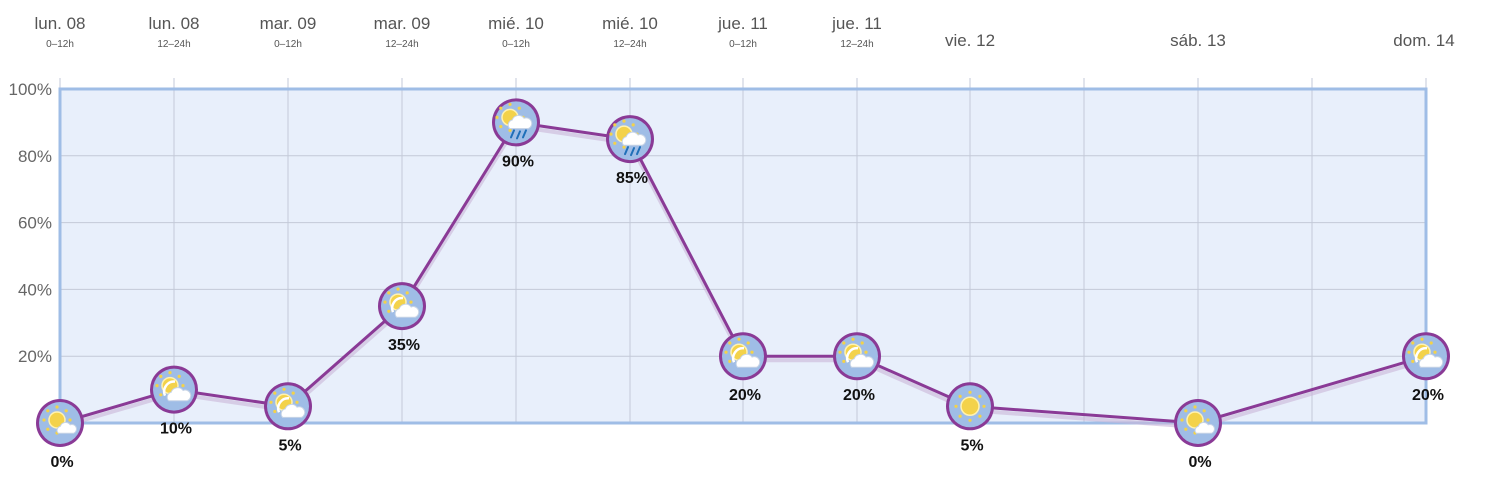 Image resolution: width=1485 pixels, height=489 pixels. Describe the element at coordinates (1198, 40) in the screenshot. I see `x-header-day: sáb. 13` at that location.